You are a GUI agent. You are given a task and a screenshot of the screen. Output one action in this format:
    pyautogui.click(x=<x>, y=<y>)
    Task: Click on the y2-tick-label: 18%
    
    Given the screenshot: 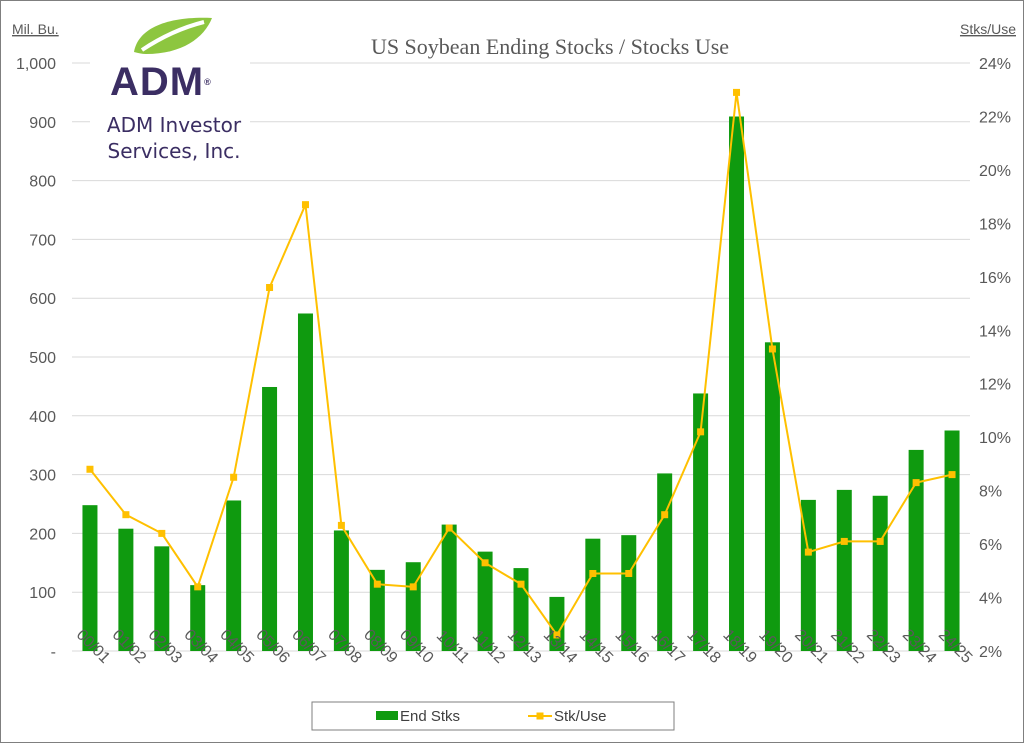 What is the action you would take?
    pyautogui.click(x=995, y=224)
    